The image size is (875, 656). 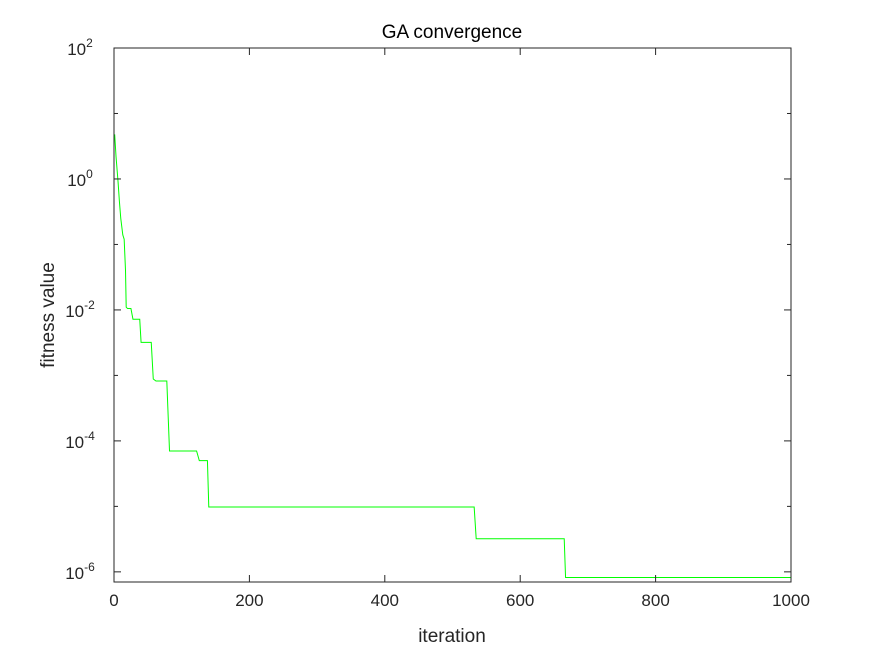 What do you see at coordinates (89, 43) in the screenshot?
I see `y-tick-label-exponent: 2` at bounding box center [89, 43].